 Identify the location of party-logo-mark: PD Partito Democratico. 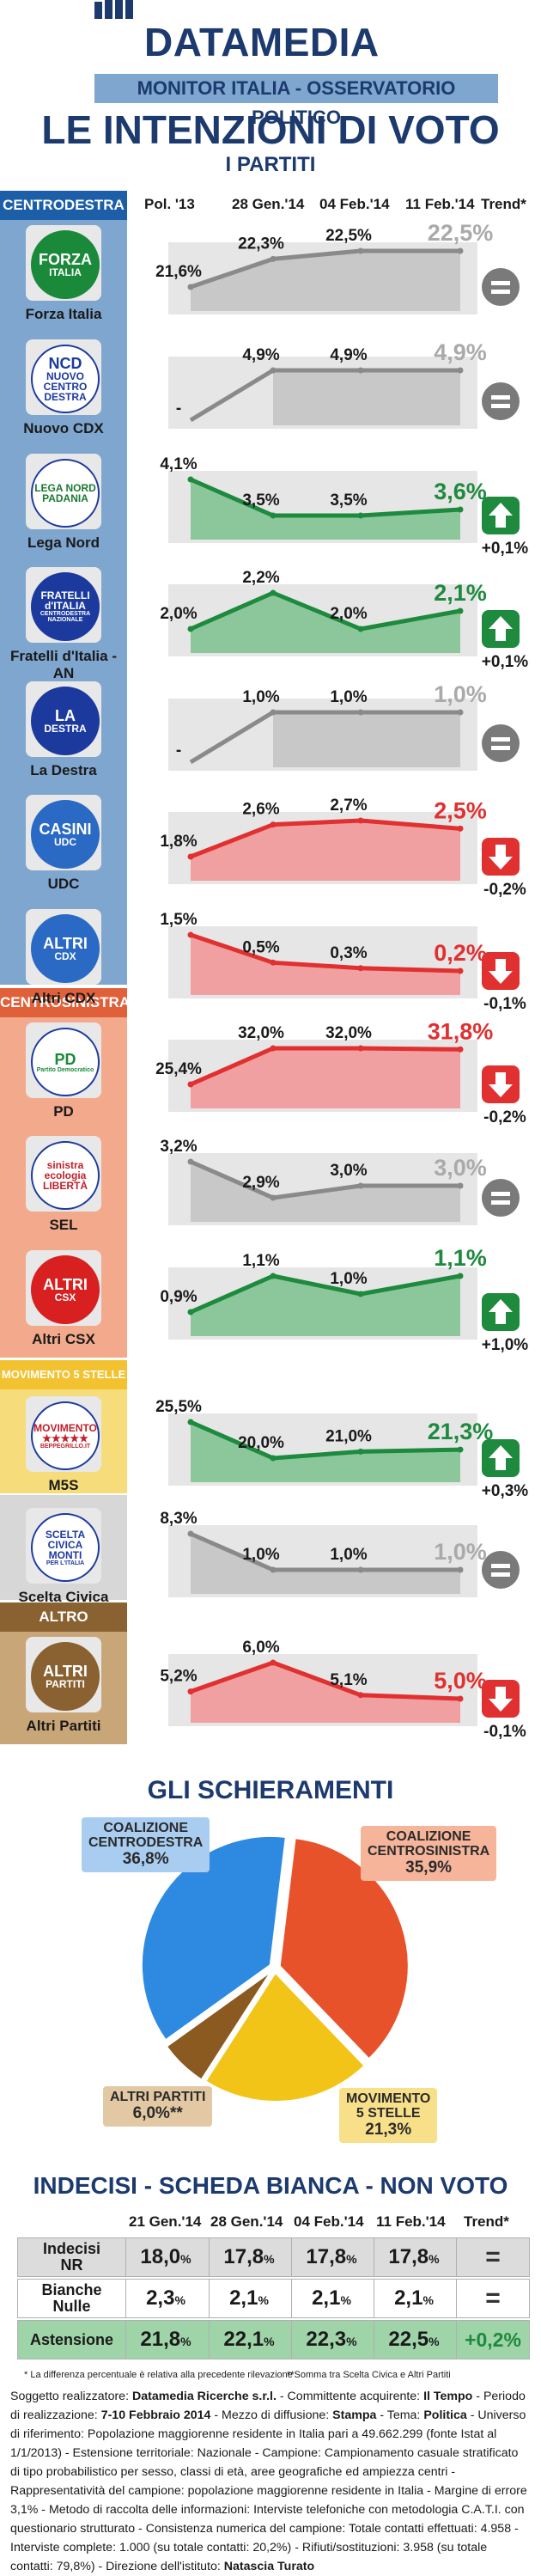
(65, 1062).